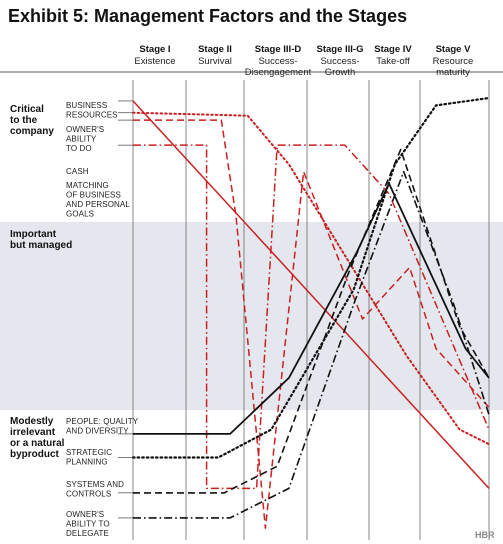 Image resolution: width=503 pixels, height=544 pixels. I want to click on brand-mark: HBR, so click(485, 535).